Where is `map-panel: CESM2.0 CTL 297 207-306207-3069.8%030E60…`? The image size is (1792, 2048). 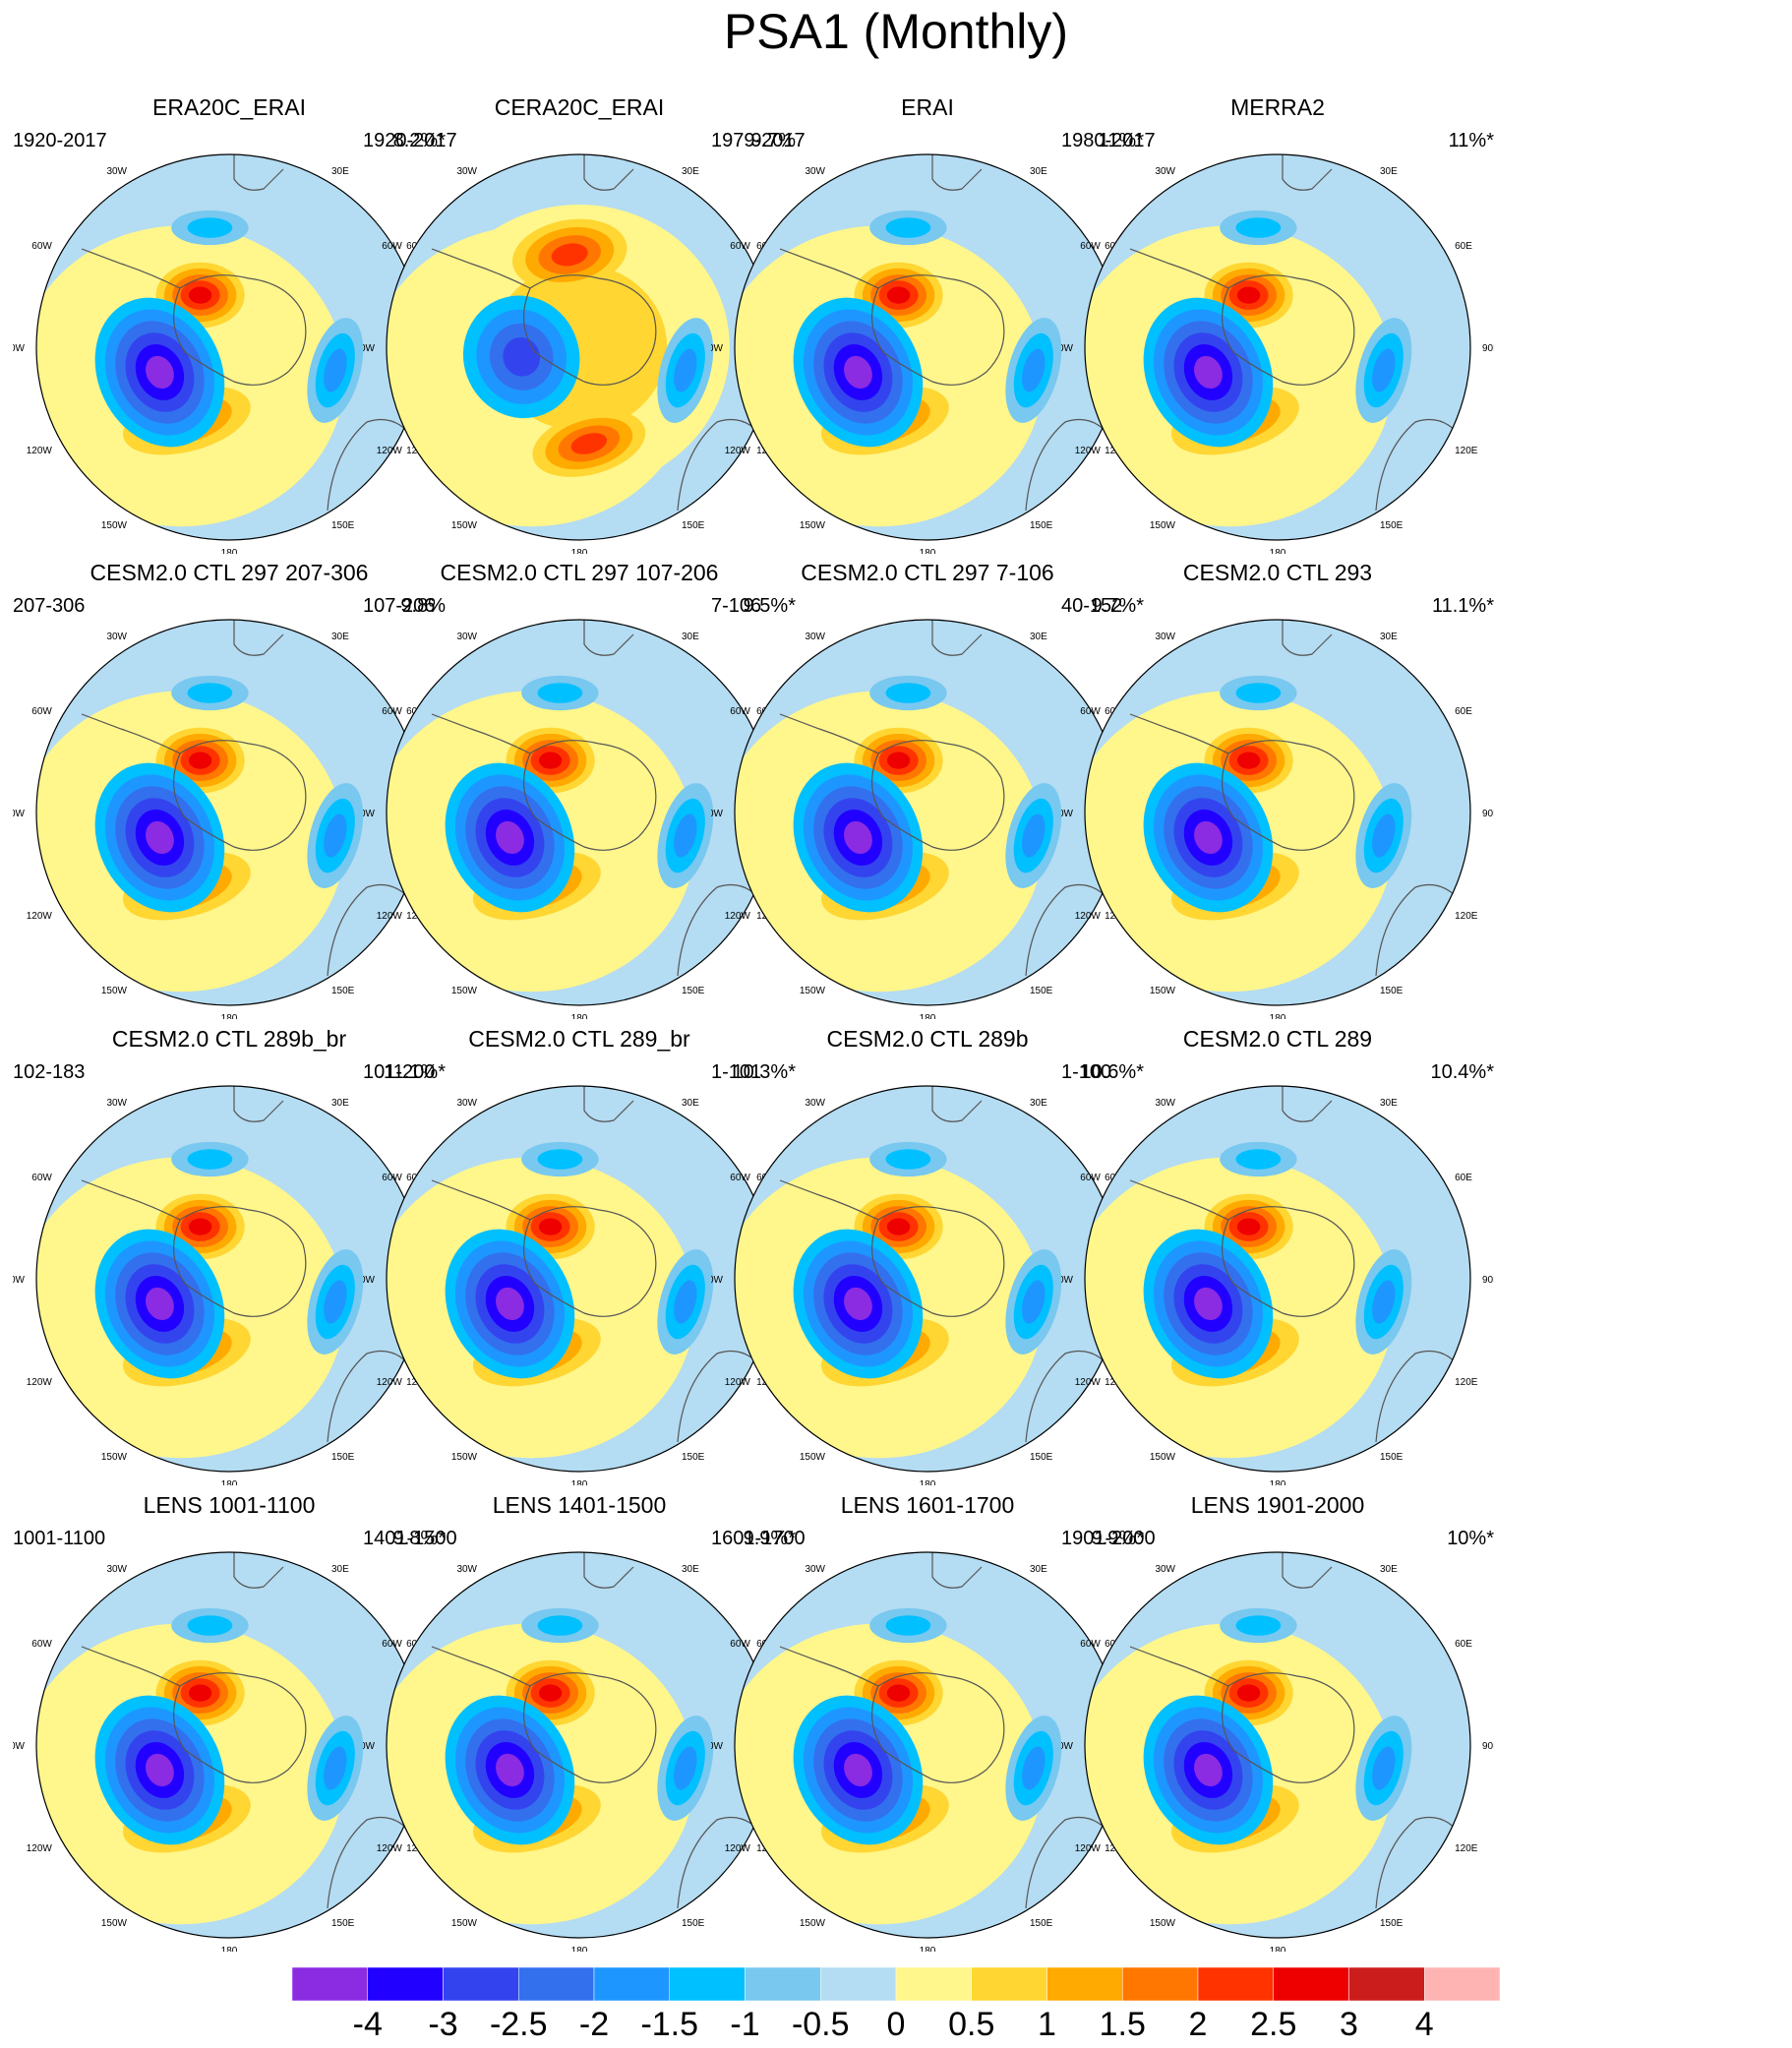 map-panel: CESM2.0 CTL 297 207-306207-3069.8%030E60… is located at coordinates (229, 789).